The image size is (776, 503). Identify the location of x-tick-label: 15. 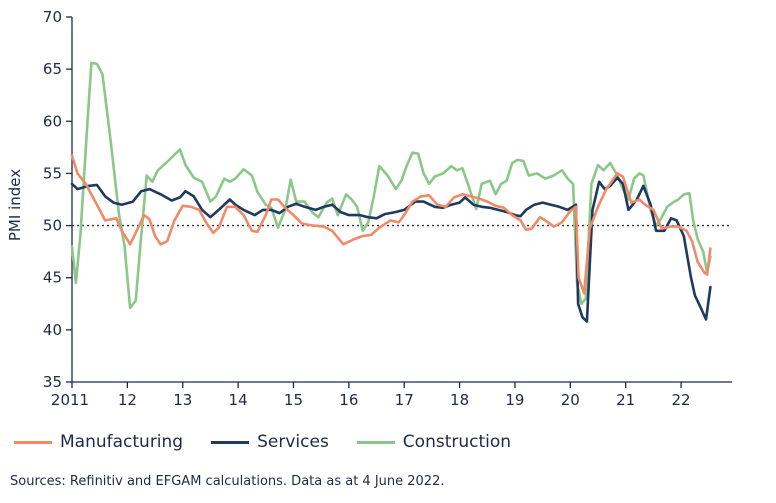
(293, 400).